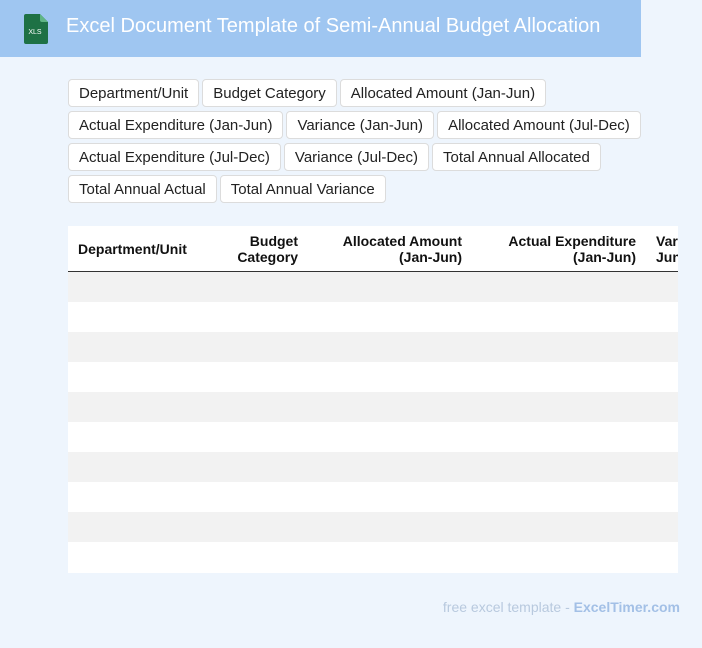 The image size is (702, 648). What do you see at coordinates (443, 93) in the screenshot?
I see `field-tag: Allocated Amount (Jan-Jun)` at bounding box center [443, 93].